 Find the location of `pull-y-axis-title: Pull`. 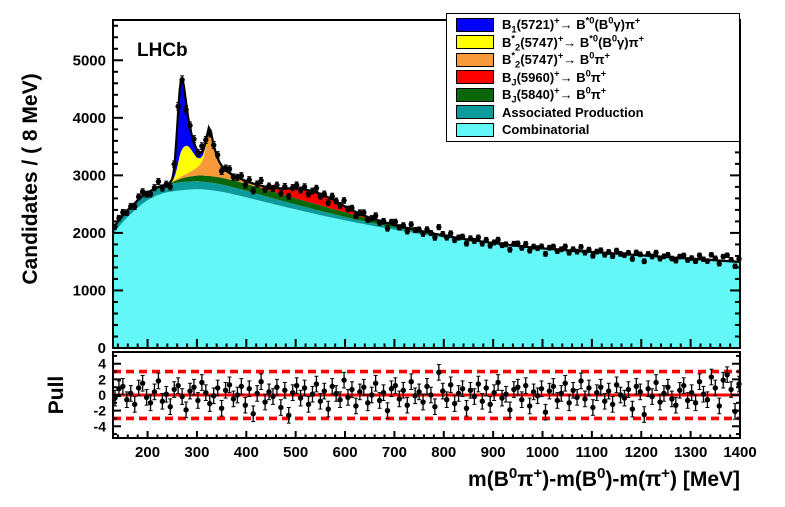

pull-y-axis-title: Pull is located at coordinates (56, 395).